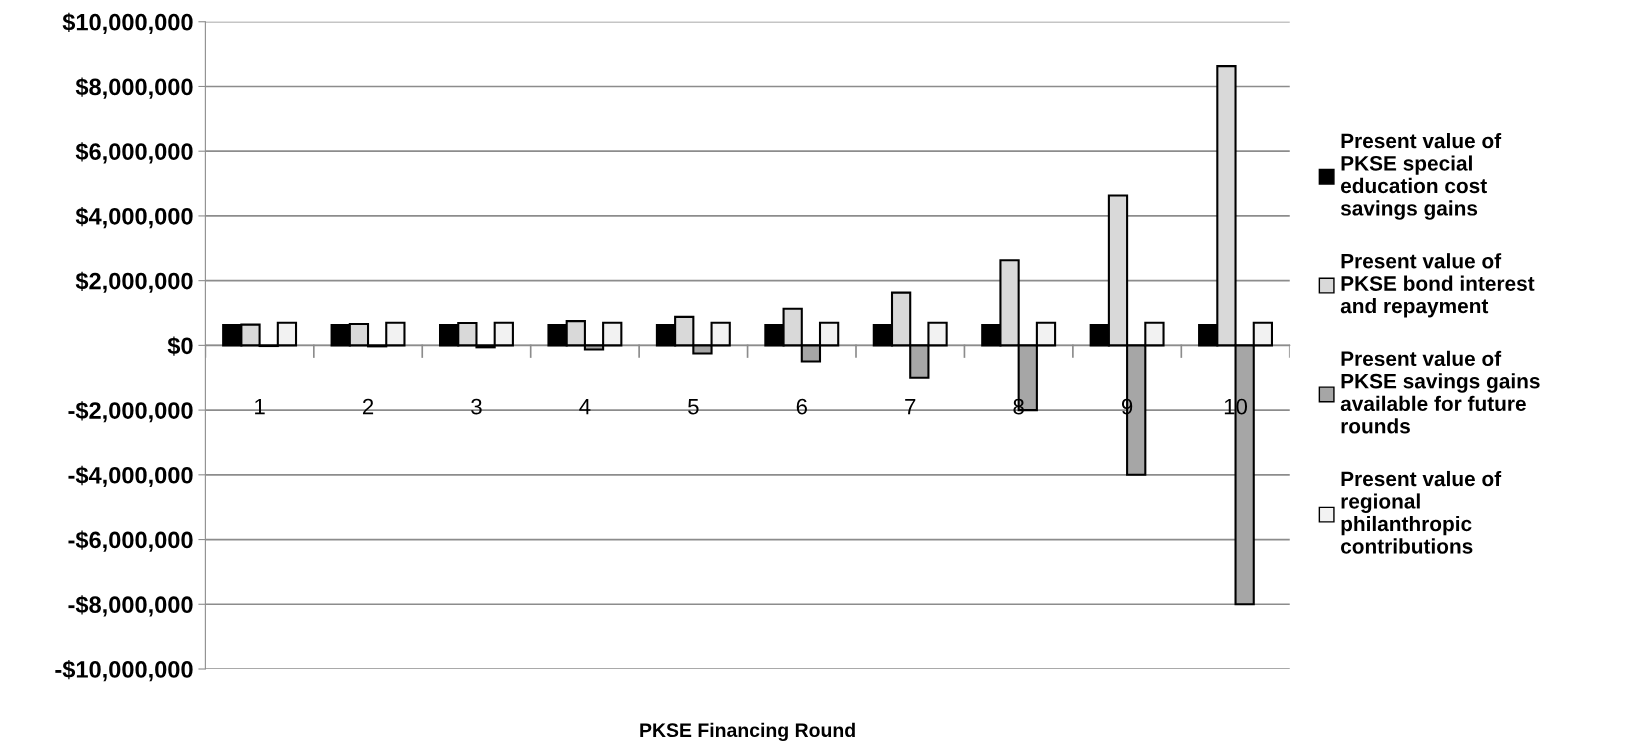  I want to click on x-tick-label: 4, so click(585, 406).